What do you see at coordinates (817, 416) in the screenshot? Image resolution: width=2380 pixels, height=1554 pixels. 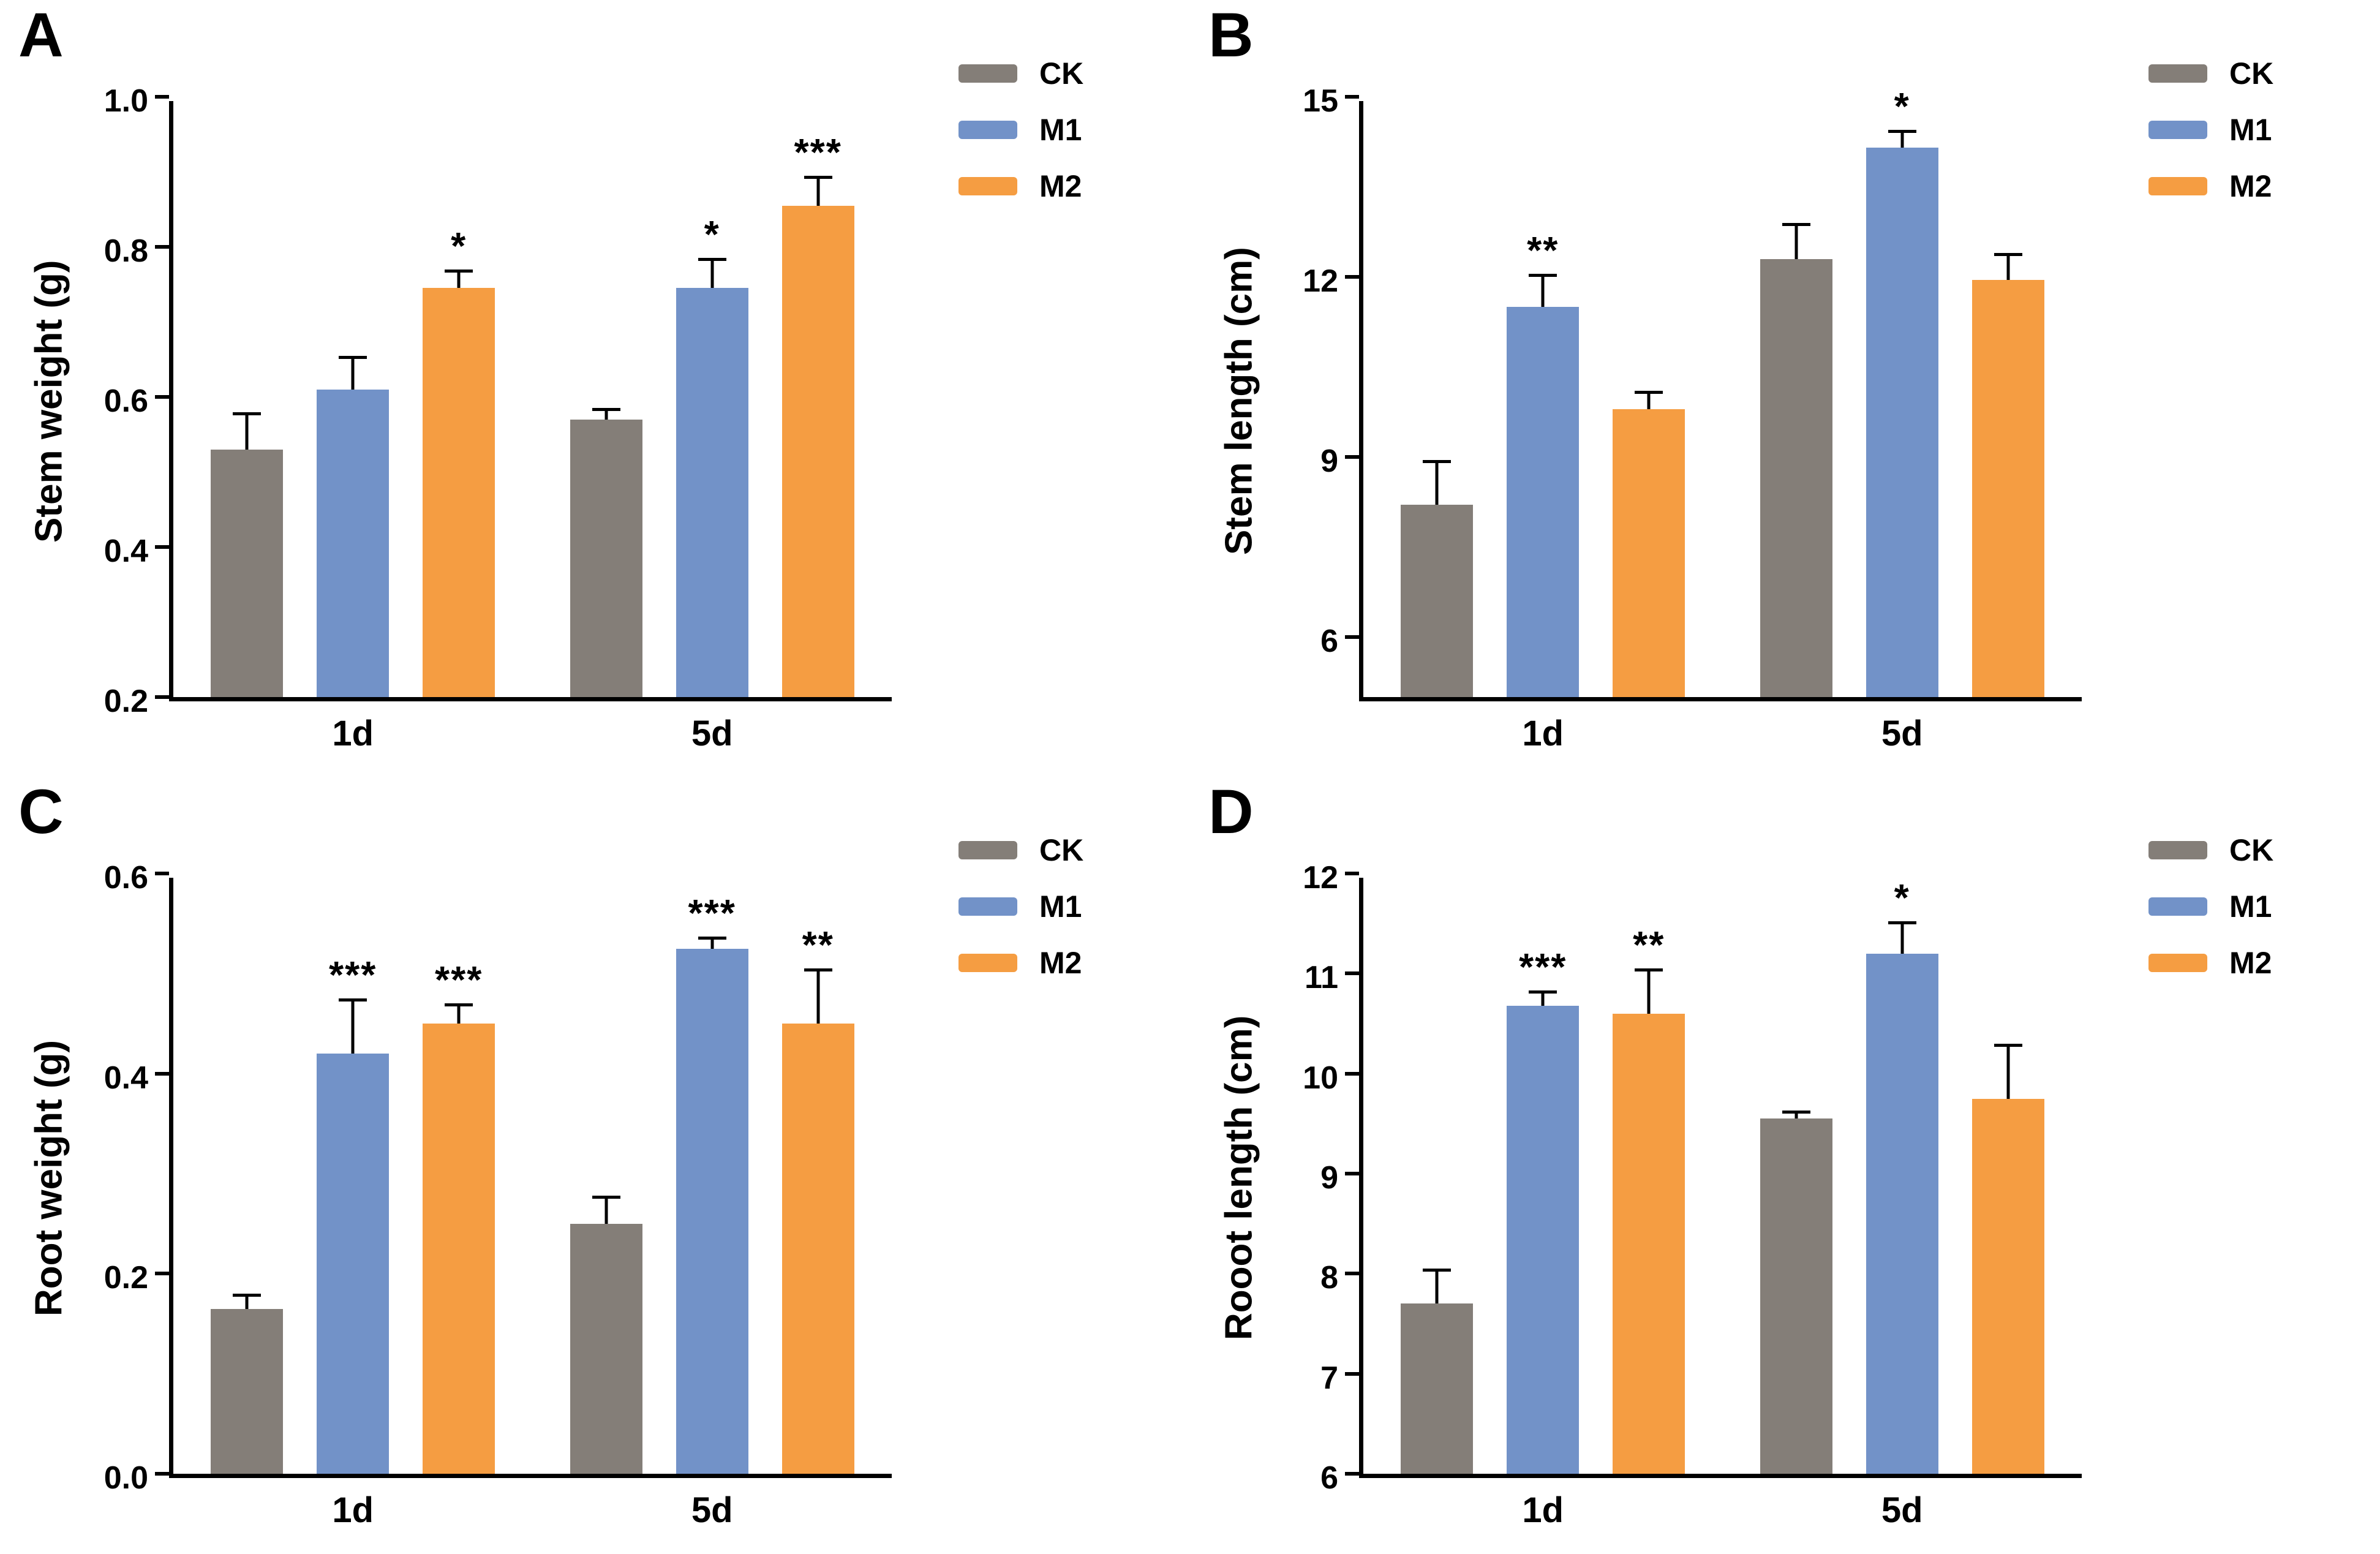 I see `bar-m2-5d: ***` at bounding box center [817, 416].